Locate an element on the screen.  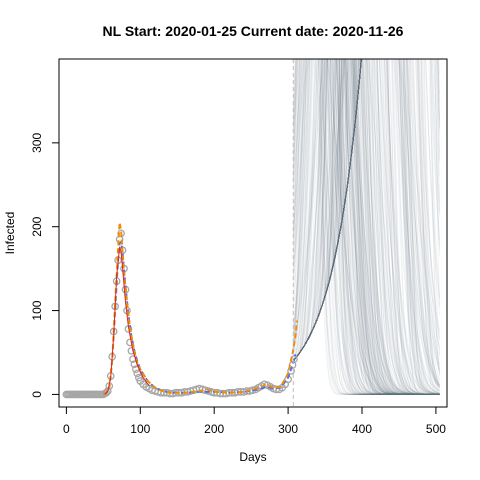
red-fit-line is located at coordinates (127, 320).